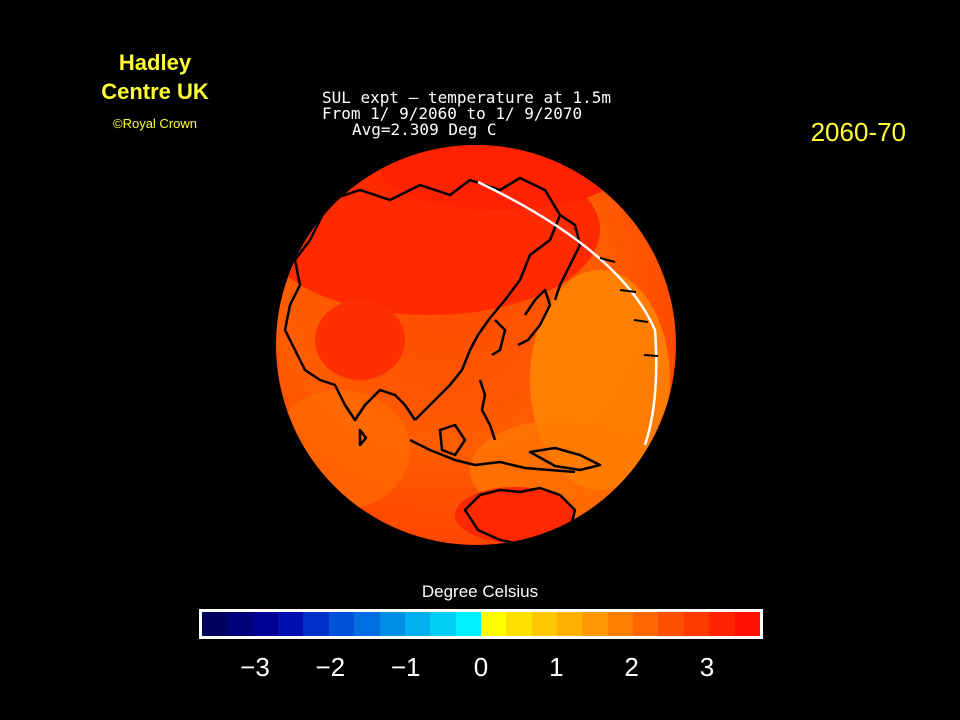 The height and width of the screenshot is (720, 960). What do you see at coordinates (515, 515) in the screenshot?
I see `warm-region-australia` at bounding box center [515, 515].